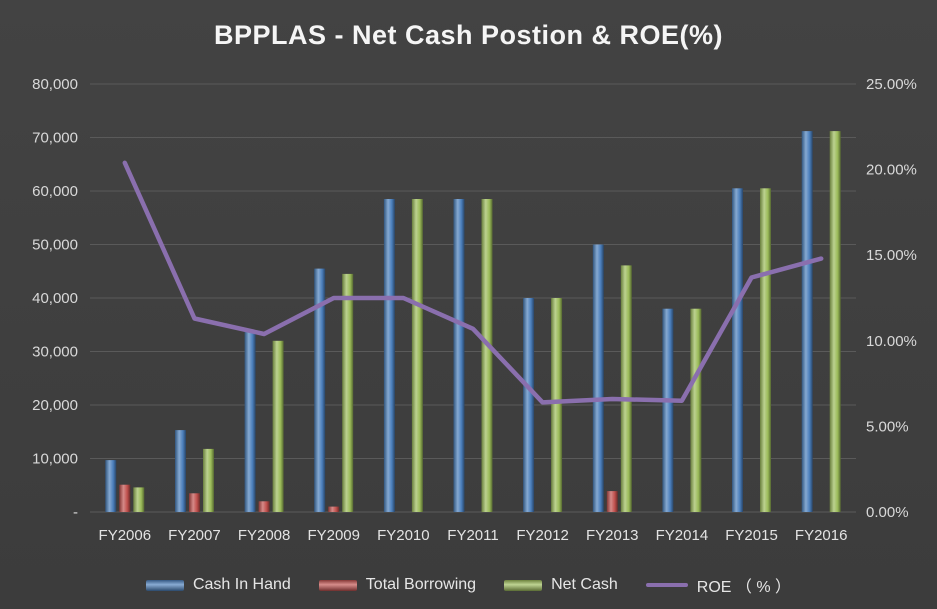  Describe the element at coordinates (320, 390) in the screenshot. I see `bar-cash-in-hand-FY2009` at that location.